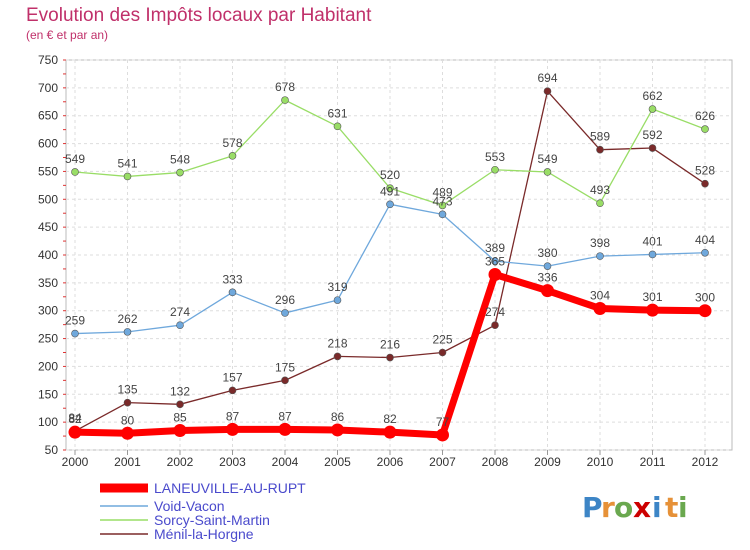  I want to click on legend-label: Ménil-la-Horgne, so click(204, 534).